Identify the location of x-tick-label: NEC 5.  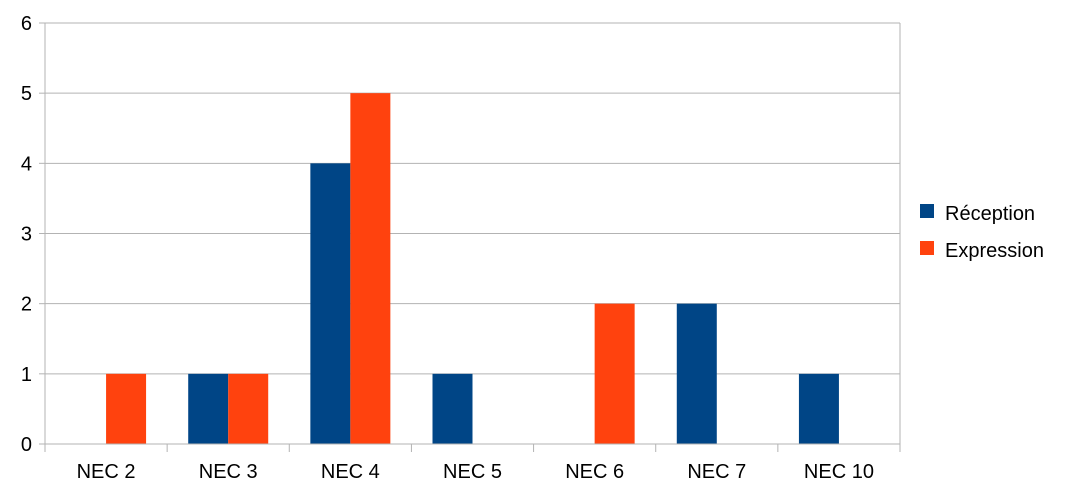
(472, 472).